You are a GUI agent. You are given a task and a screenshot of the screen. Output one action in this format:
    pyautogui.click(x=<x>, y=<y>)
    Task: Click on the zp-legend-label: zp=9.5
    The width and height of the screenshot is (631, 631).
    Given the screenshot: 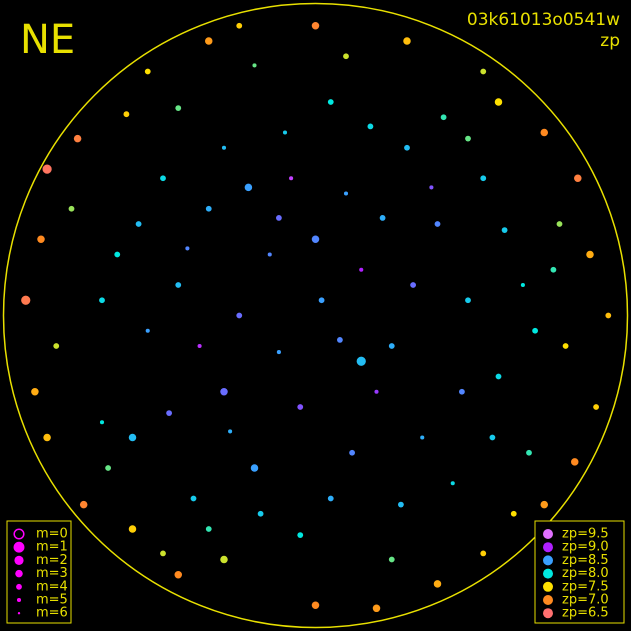 What is the action you would take?
    pyautogui.click(x=585, y=534)
    